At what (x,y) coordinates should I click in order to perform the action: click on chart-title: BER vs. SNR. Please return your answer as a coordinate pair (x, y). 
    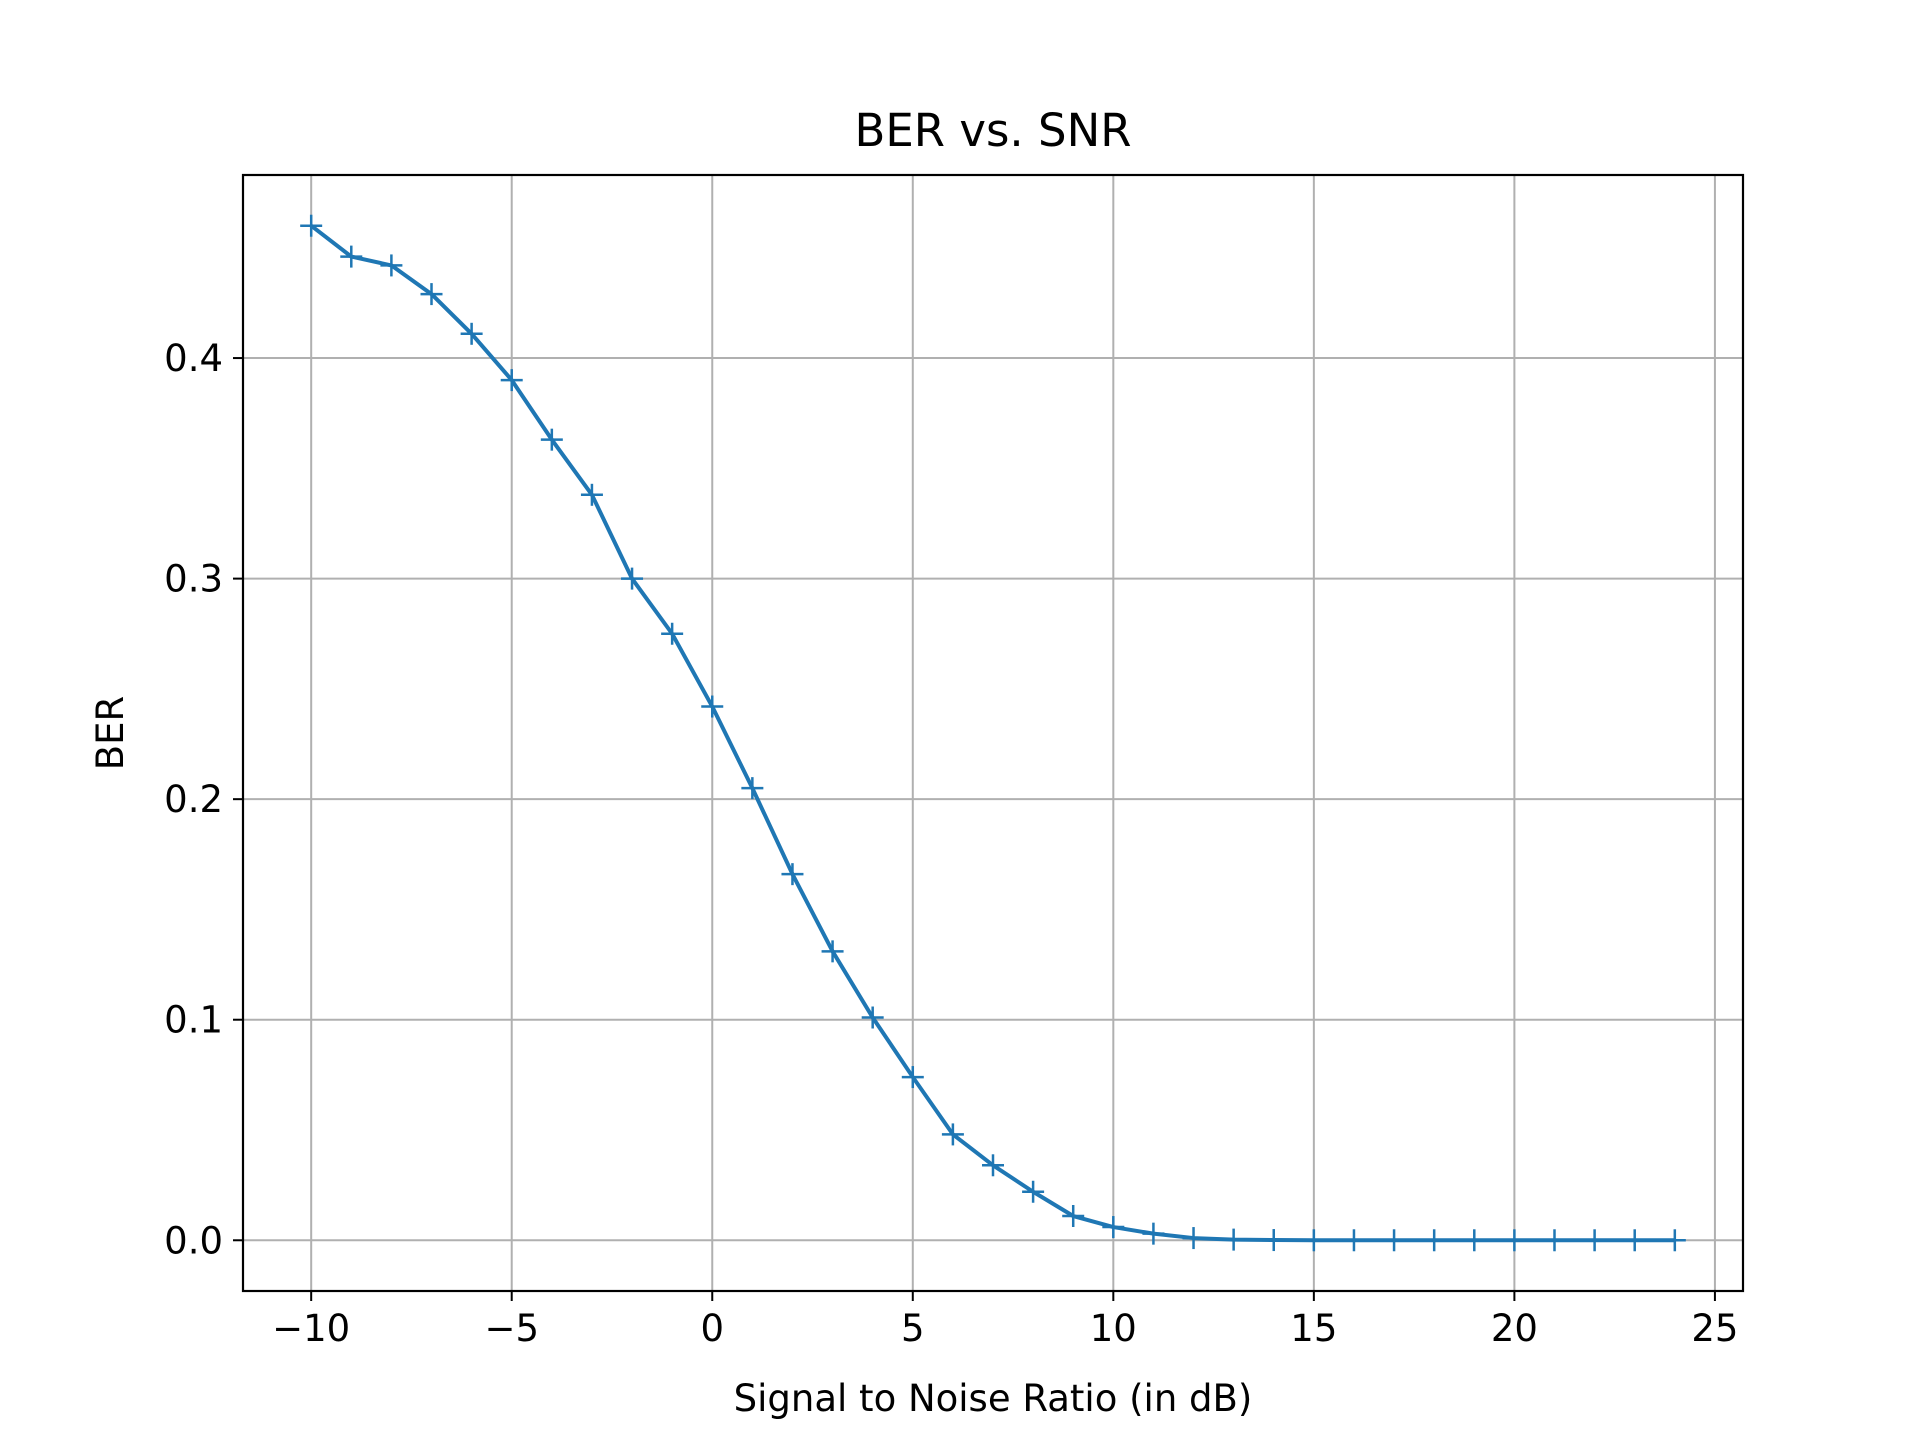
    Looking at the image, I should click on (992, 130).